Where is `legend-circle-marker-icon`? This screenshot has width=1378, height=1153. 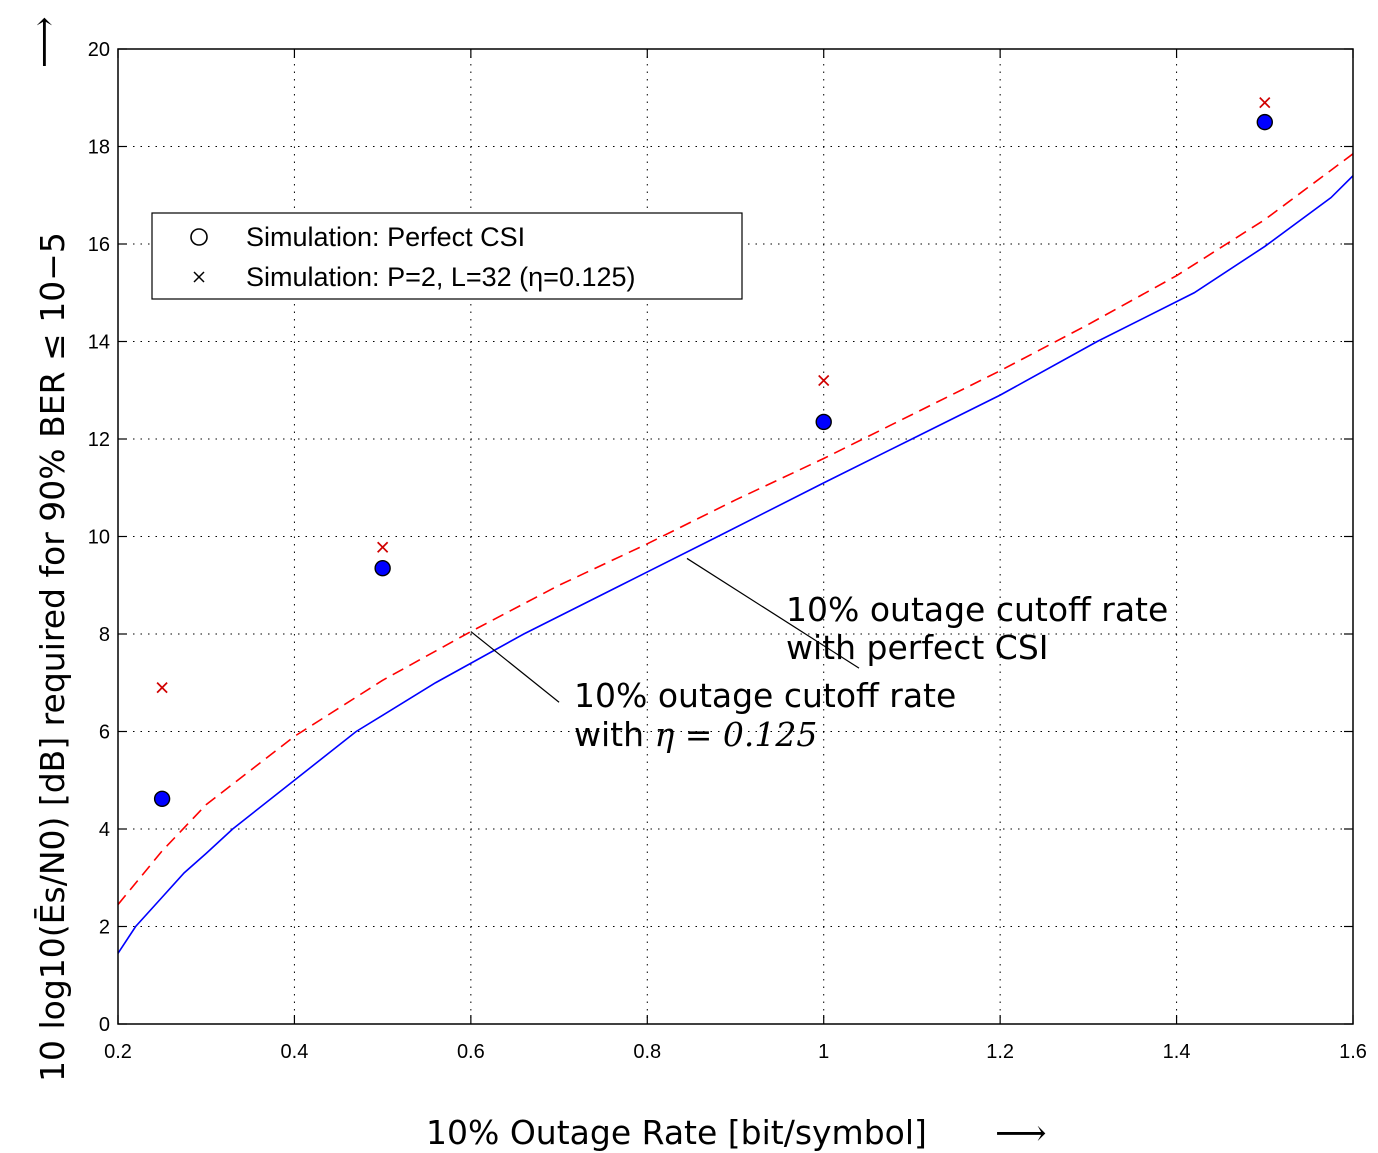
legend-circle-marker-icon is located at coordinates (199, 237).